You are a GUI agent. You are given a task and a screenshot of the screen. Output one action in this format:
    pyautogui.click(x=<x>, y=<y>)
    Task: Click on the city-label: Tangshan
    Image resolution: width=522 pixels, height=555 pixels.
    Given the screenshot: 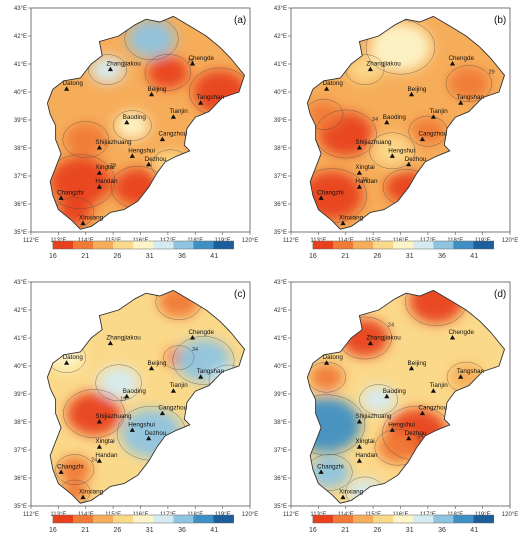 What is the action you would take?
    pyautogui.click(x=211, y=371)
    